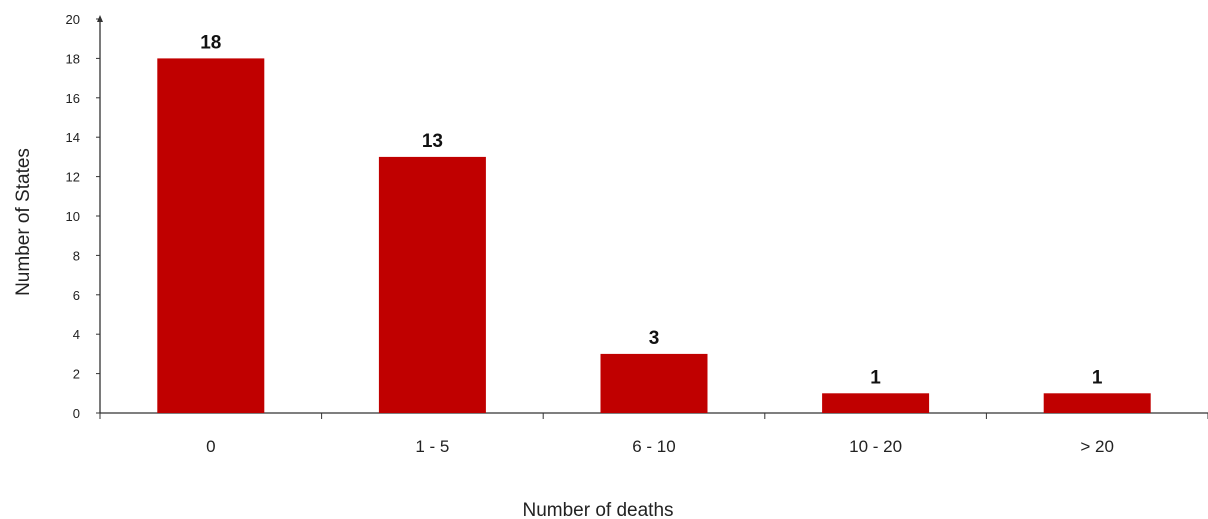  What do you see at coordinates (73, 216) in the screenshot?
I see `y-tick-label: 10` at bounding box center [73, 216].